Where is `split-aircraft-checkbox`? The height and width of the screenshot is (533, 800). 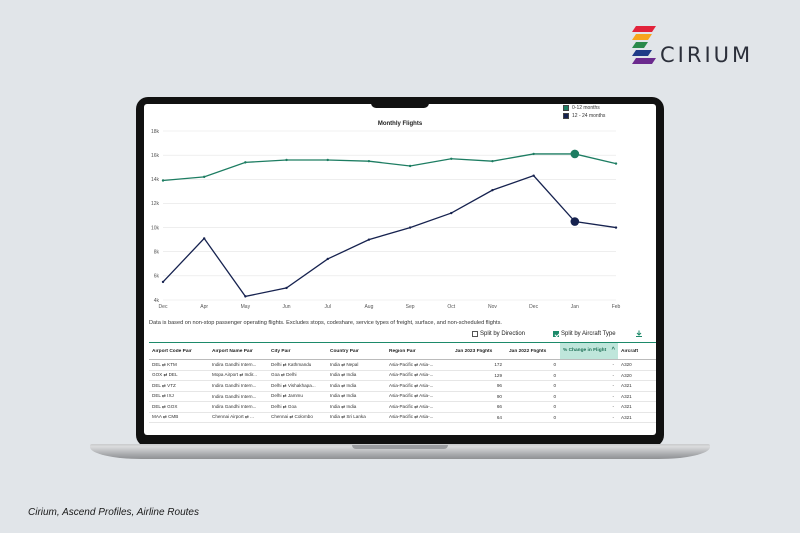 split-aircraft-checkbox is located at coordinates (556, 334).